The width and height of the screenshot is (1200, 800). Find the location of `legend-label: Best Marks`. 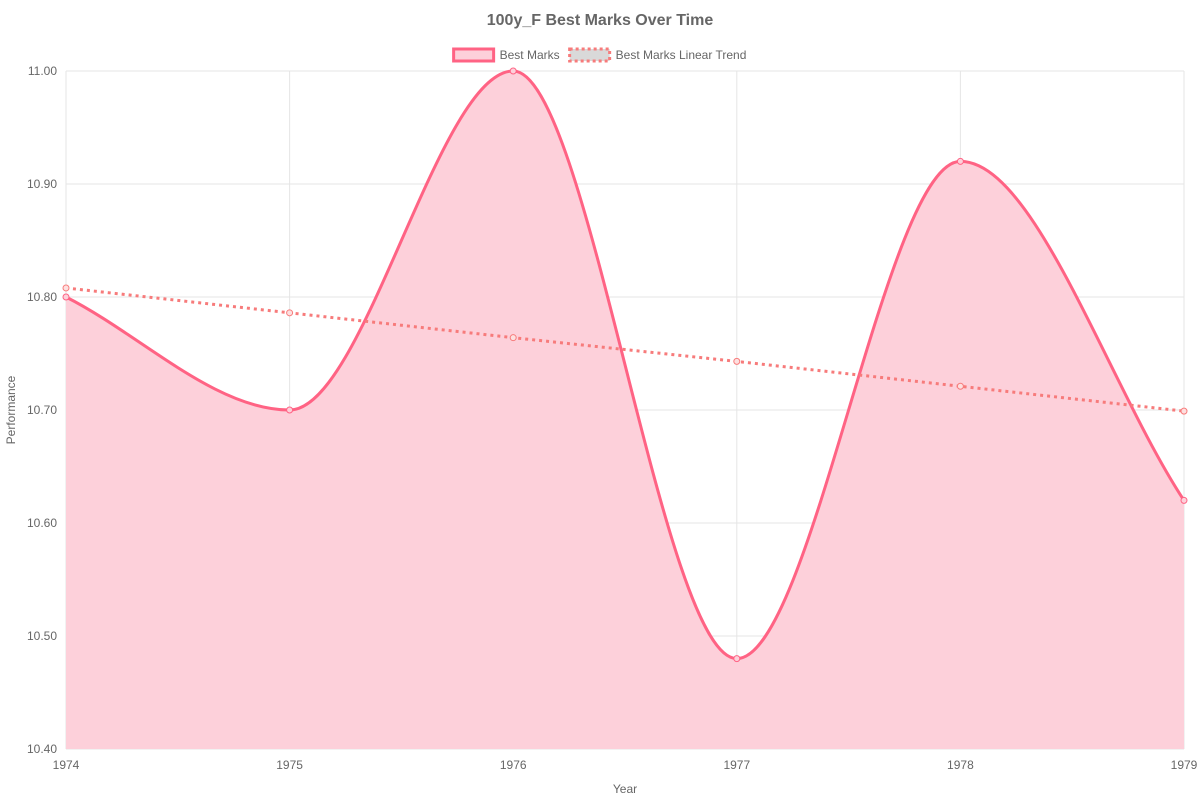

legend-label: Best Marks is located at coordinates (530, 55).